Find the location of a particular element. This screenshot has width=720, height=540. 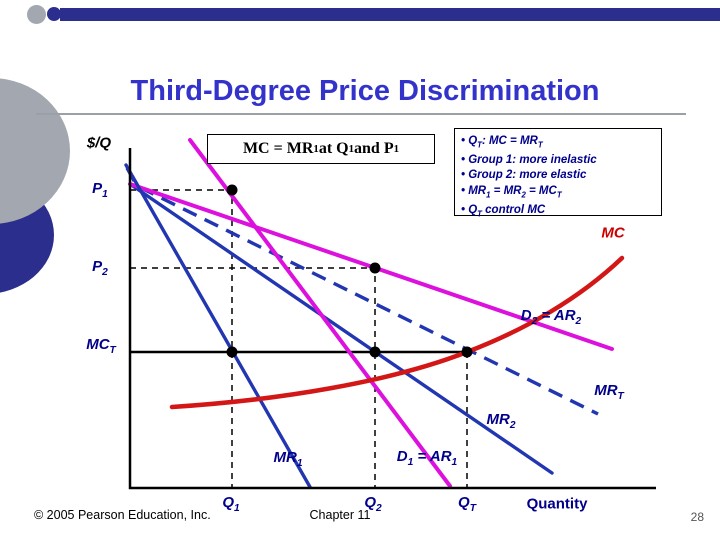

x-axis-title: Quantity is located at coordinates (557, 504).